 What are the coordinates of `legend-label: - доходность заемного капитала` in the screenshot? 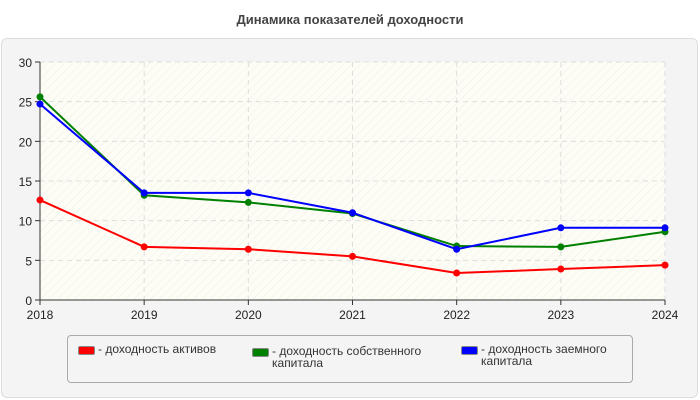 It's located at (544, 355).